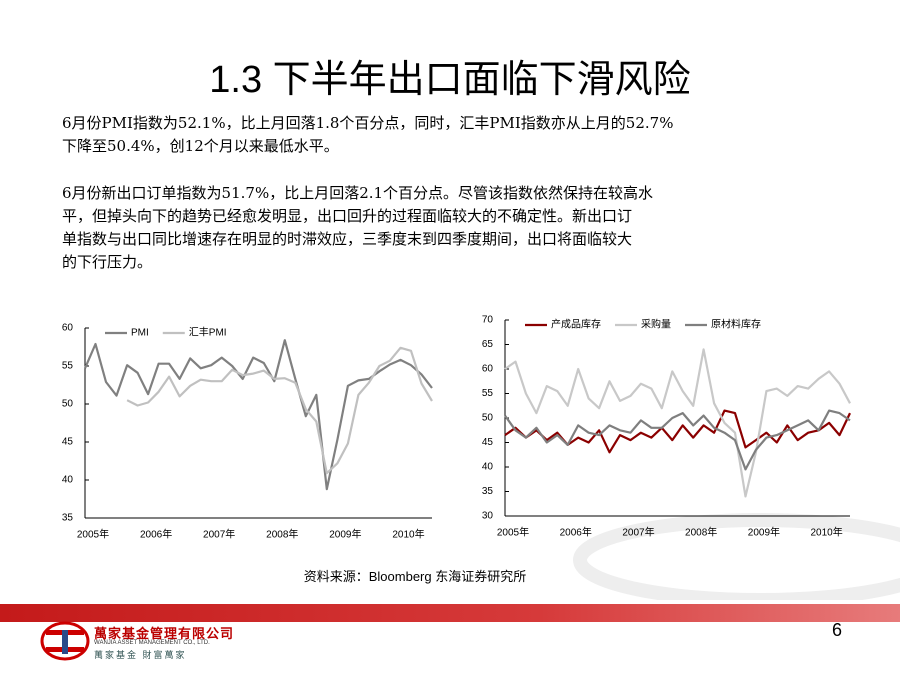 The width and height of the screenshot is (900, 675). What do you see at coordinates (140, 655) in the screenshot?
I see `logo-slogan: 萬家基金 財富萬家` at bounding box center [140, 655].